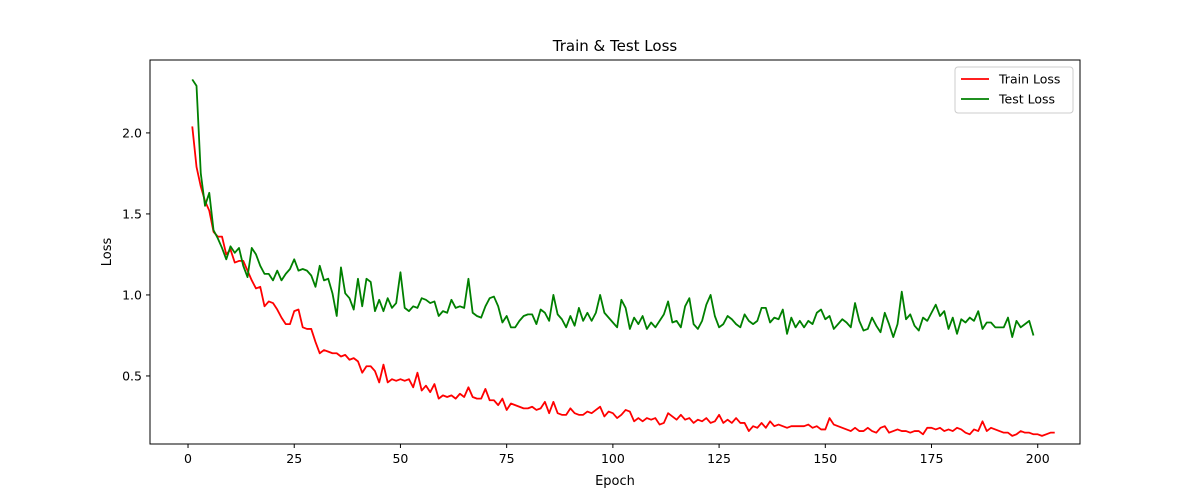 This screenshot has height=500, width=1200. Describe the element at coordinates (1026, 99) in the screenshot. I see `legend-test-loss-label: Test Loss` at that location.